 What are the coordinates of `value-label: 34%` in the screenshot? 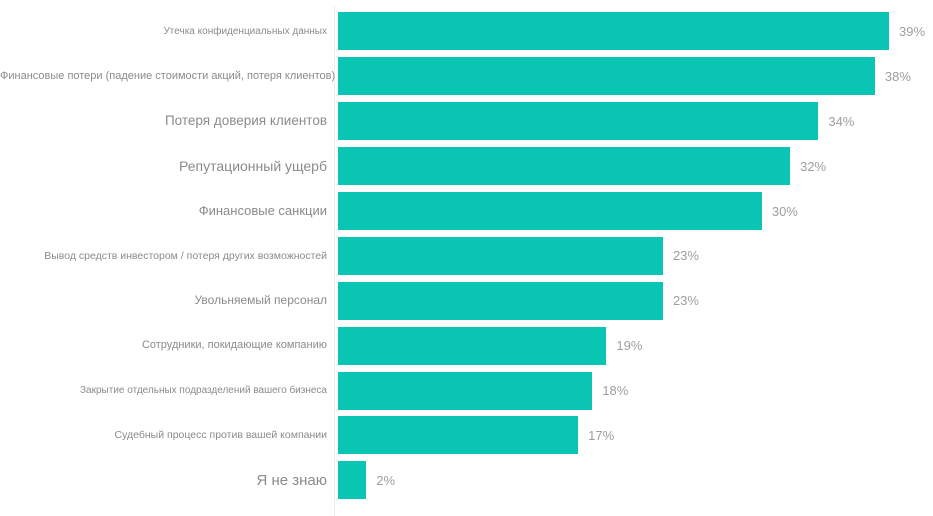 It's located at (841, 121).